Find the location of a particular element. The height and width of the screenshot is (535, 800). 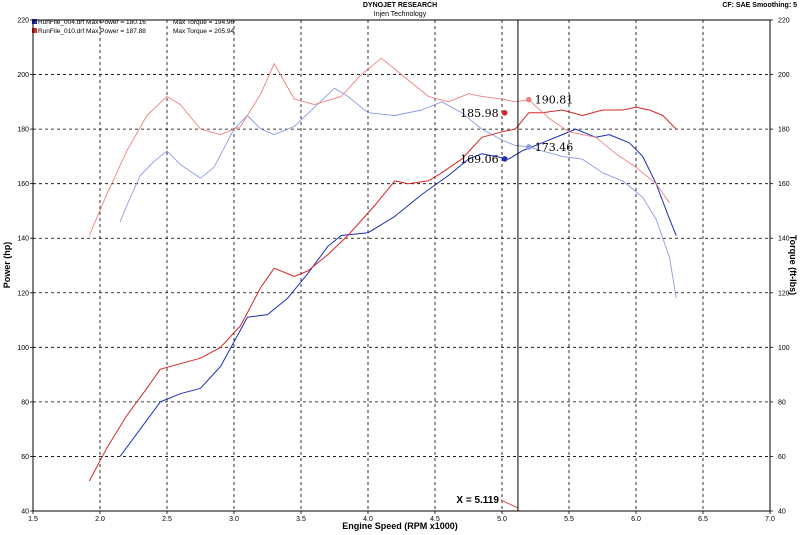

y-tick-label: 160 is located at coordinates (23, 184).